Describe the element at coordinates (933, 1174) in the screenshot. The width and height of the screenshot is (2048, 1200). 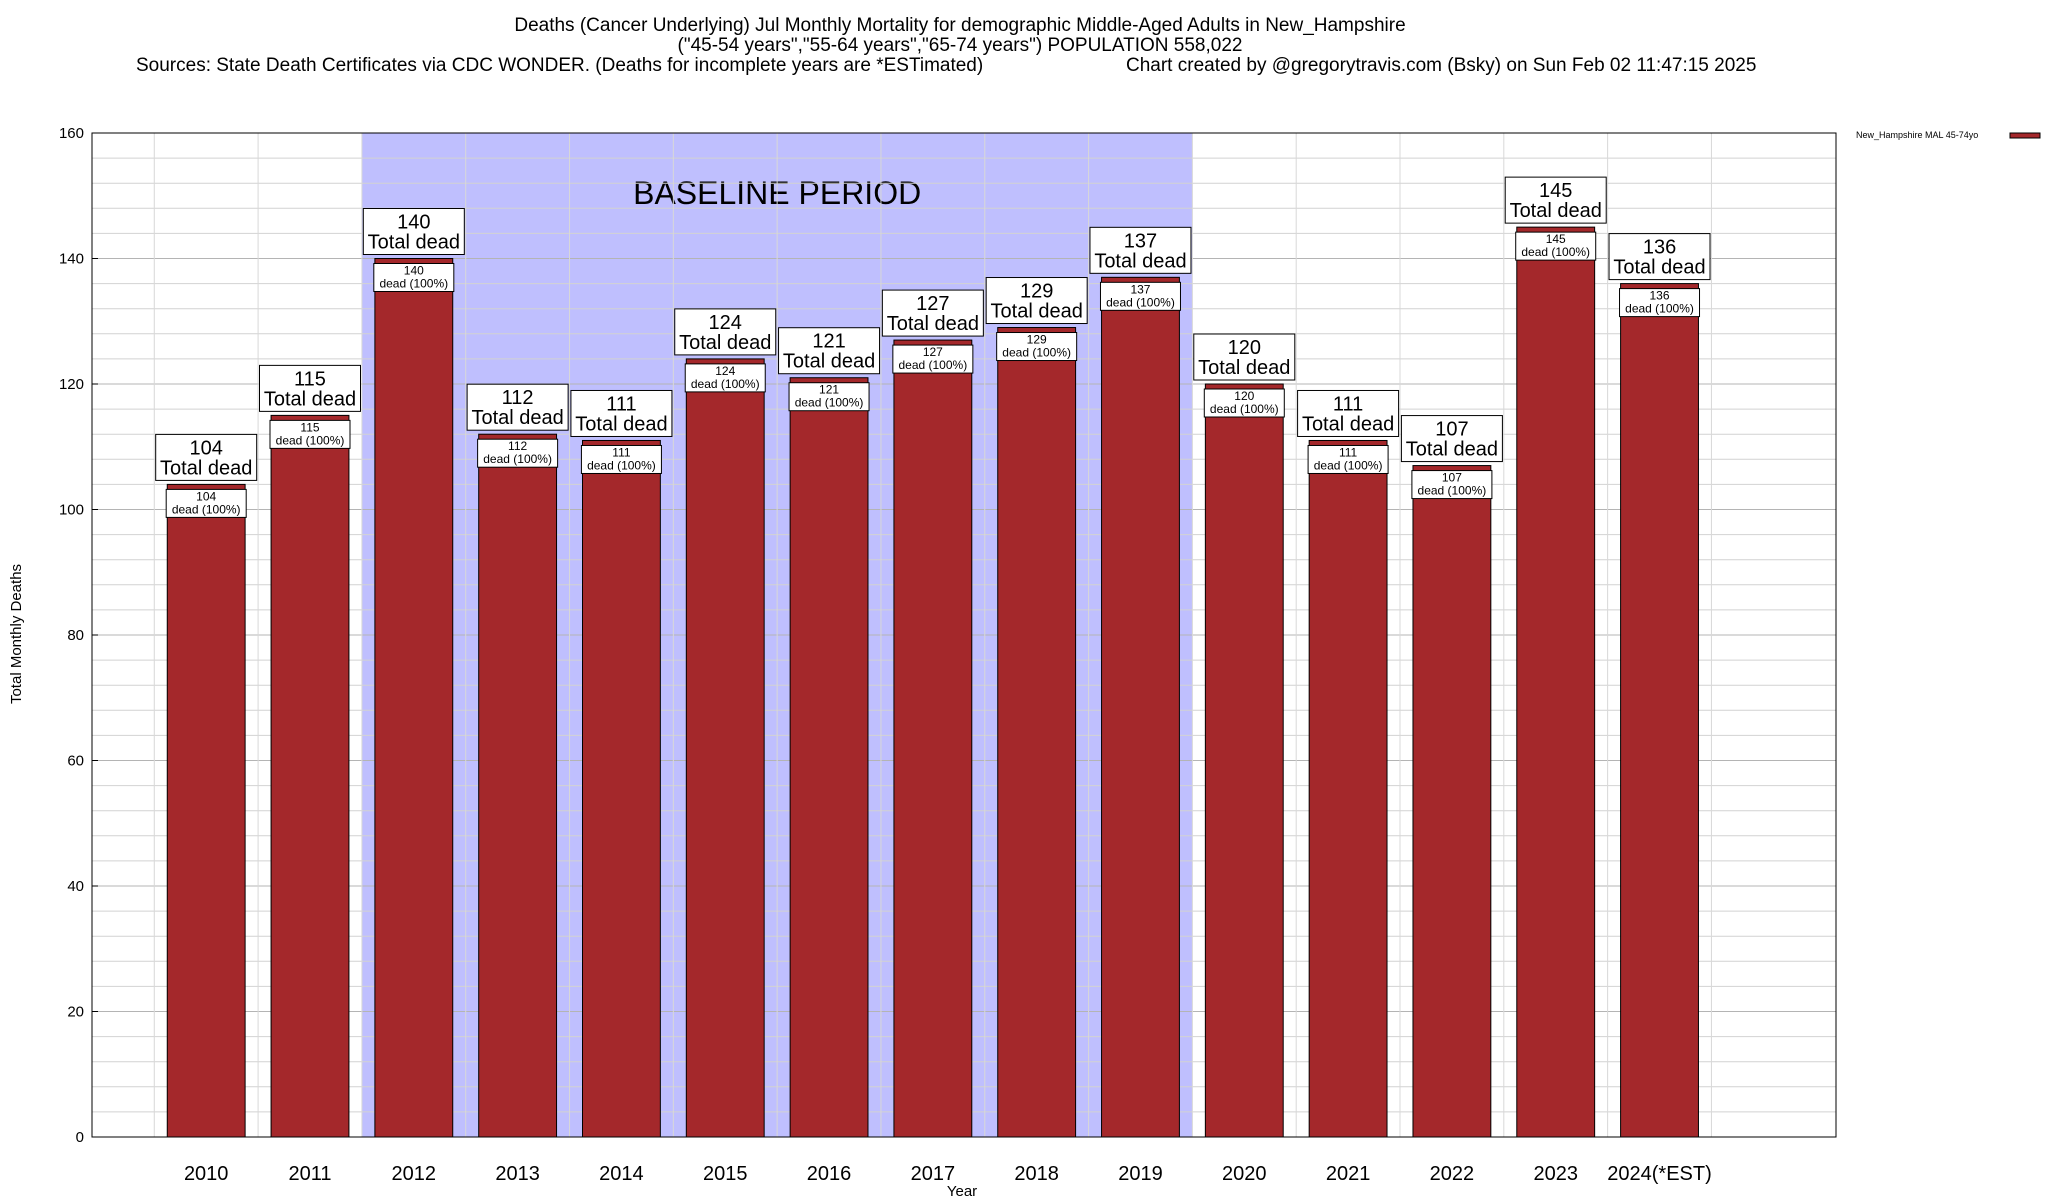
I see `x-tick-label: 2017` at that location.